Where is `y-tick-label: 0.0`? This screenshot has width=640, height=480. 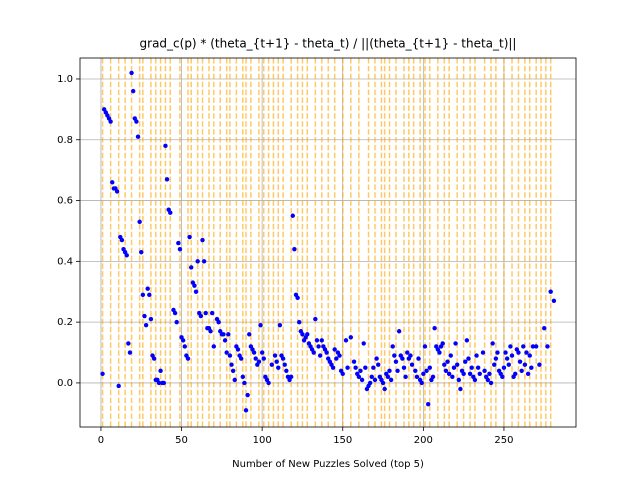
y-tick-label: 0.0 is located at coordinates (65, 383).